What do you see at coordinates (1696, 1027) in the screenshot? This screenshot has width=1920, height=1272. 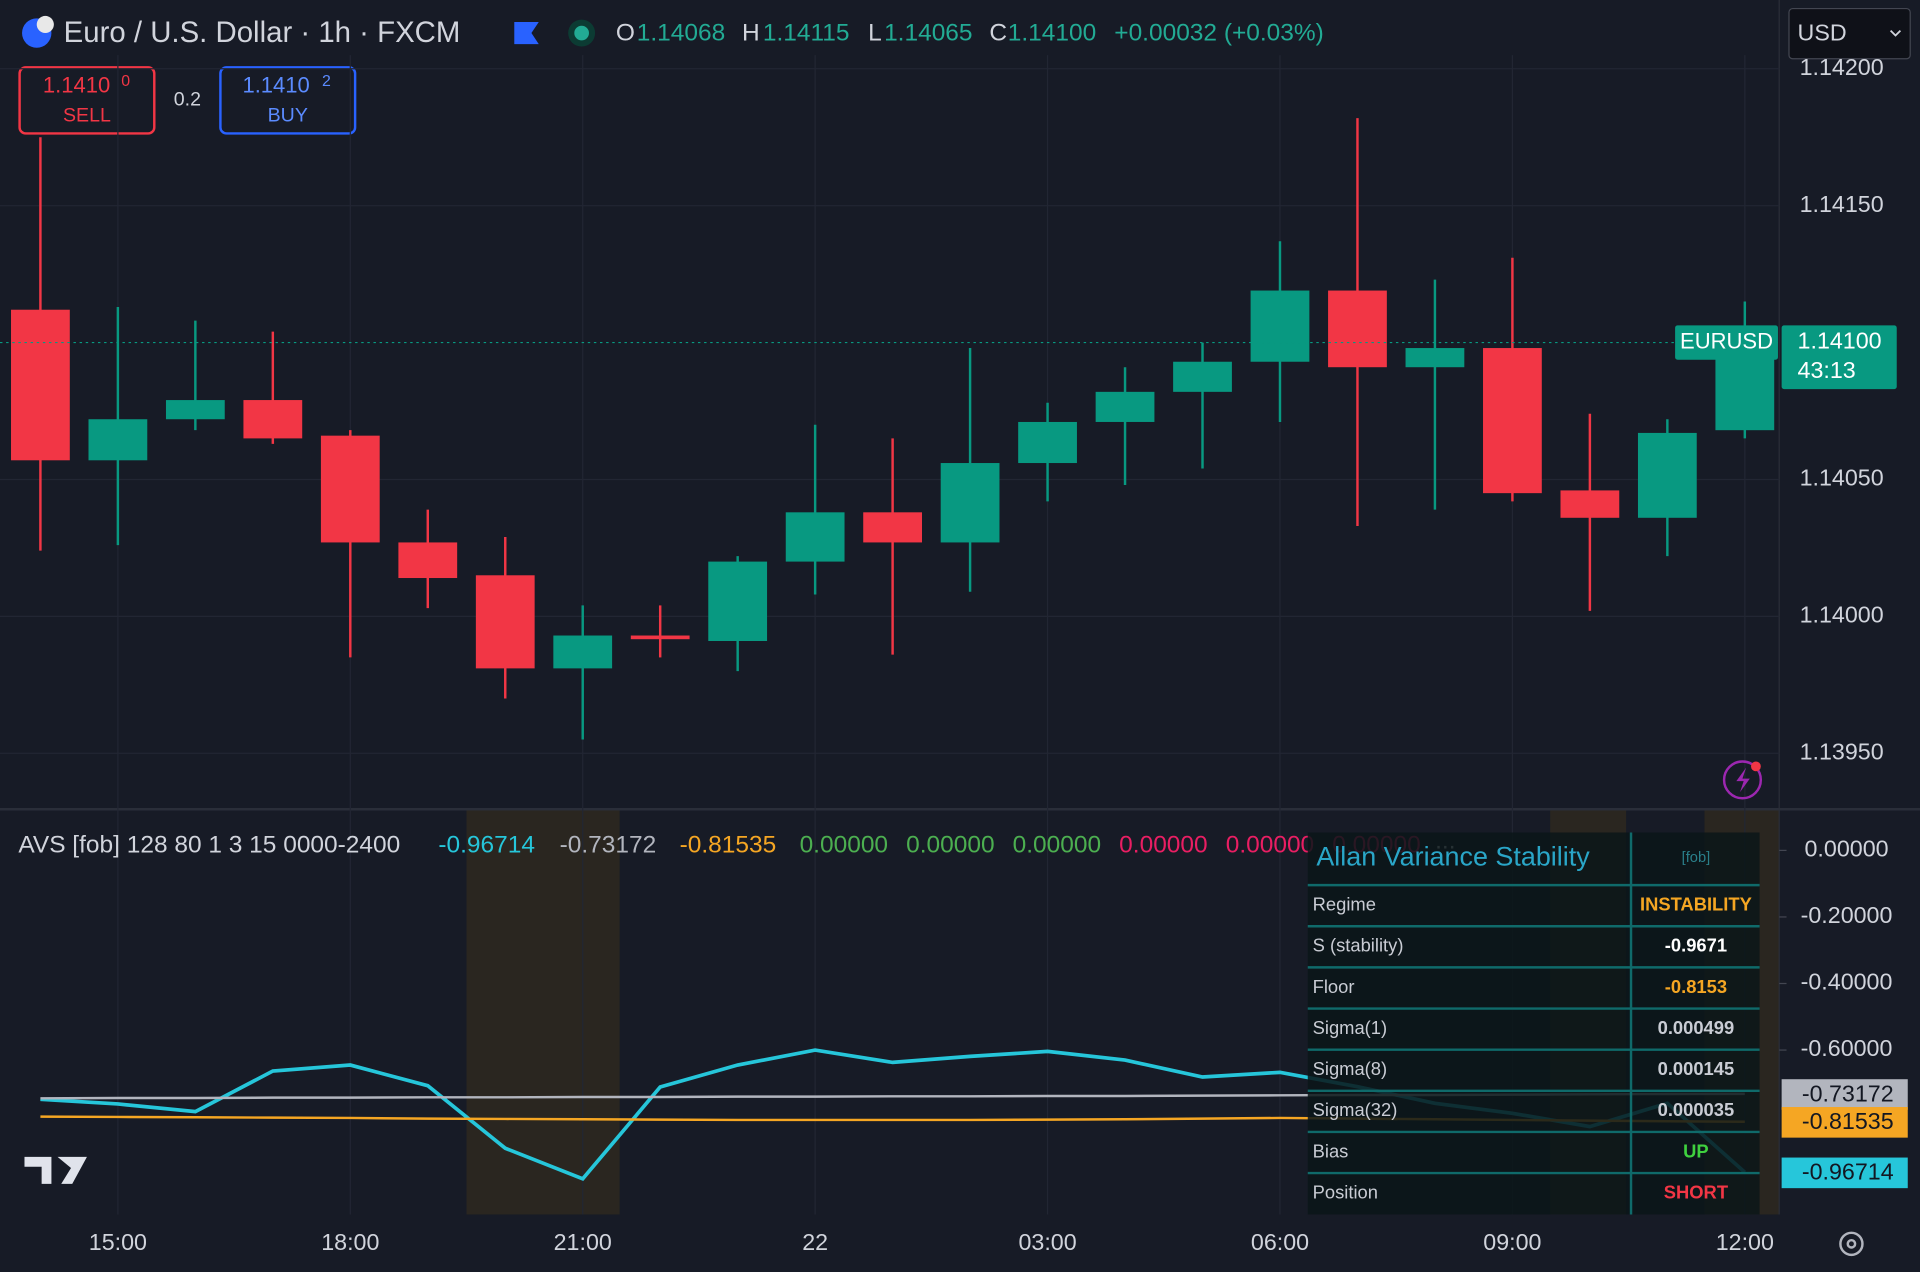 I see `table-value: 0.000499` at bounding box center [1696, 1027].